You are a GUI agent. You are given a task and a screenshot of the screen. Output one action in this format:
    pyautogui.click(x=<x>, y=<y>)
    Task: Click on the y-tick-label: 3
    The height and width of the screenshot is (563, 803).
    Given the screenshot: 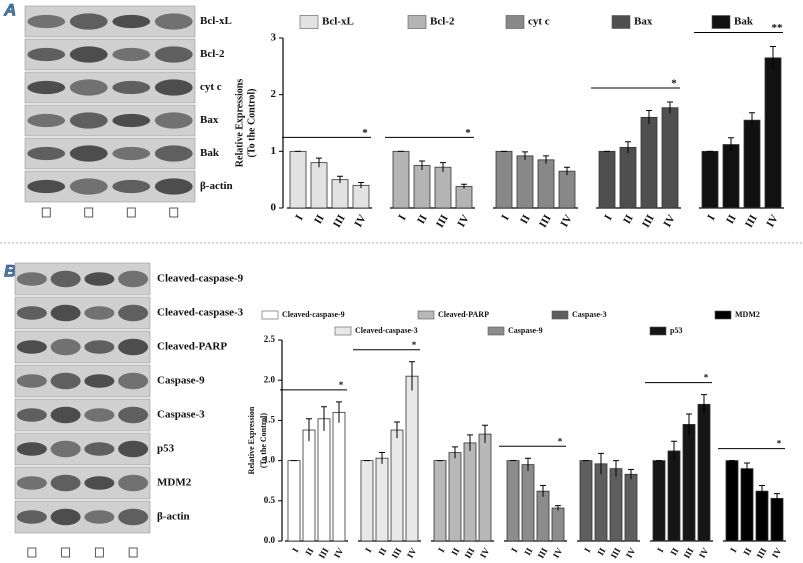 What is the action you would take?
    pyautogui.click(x=274, y=38)
    